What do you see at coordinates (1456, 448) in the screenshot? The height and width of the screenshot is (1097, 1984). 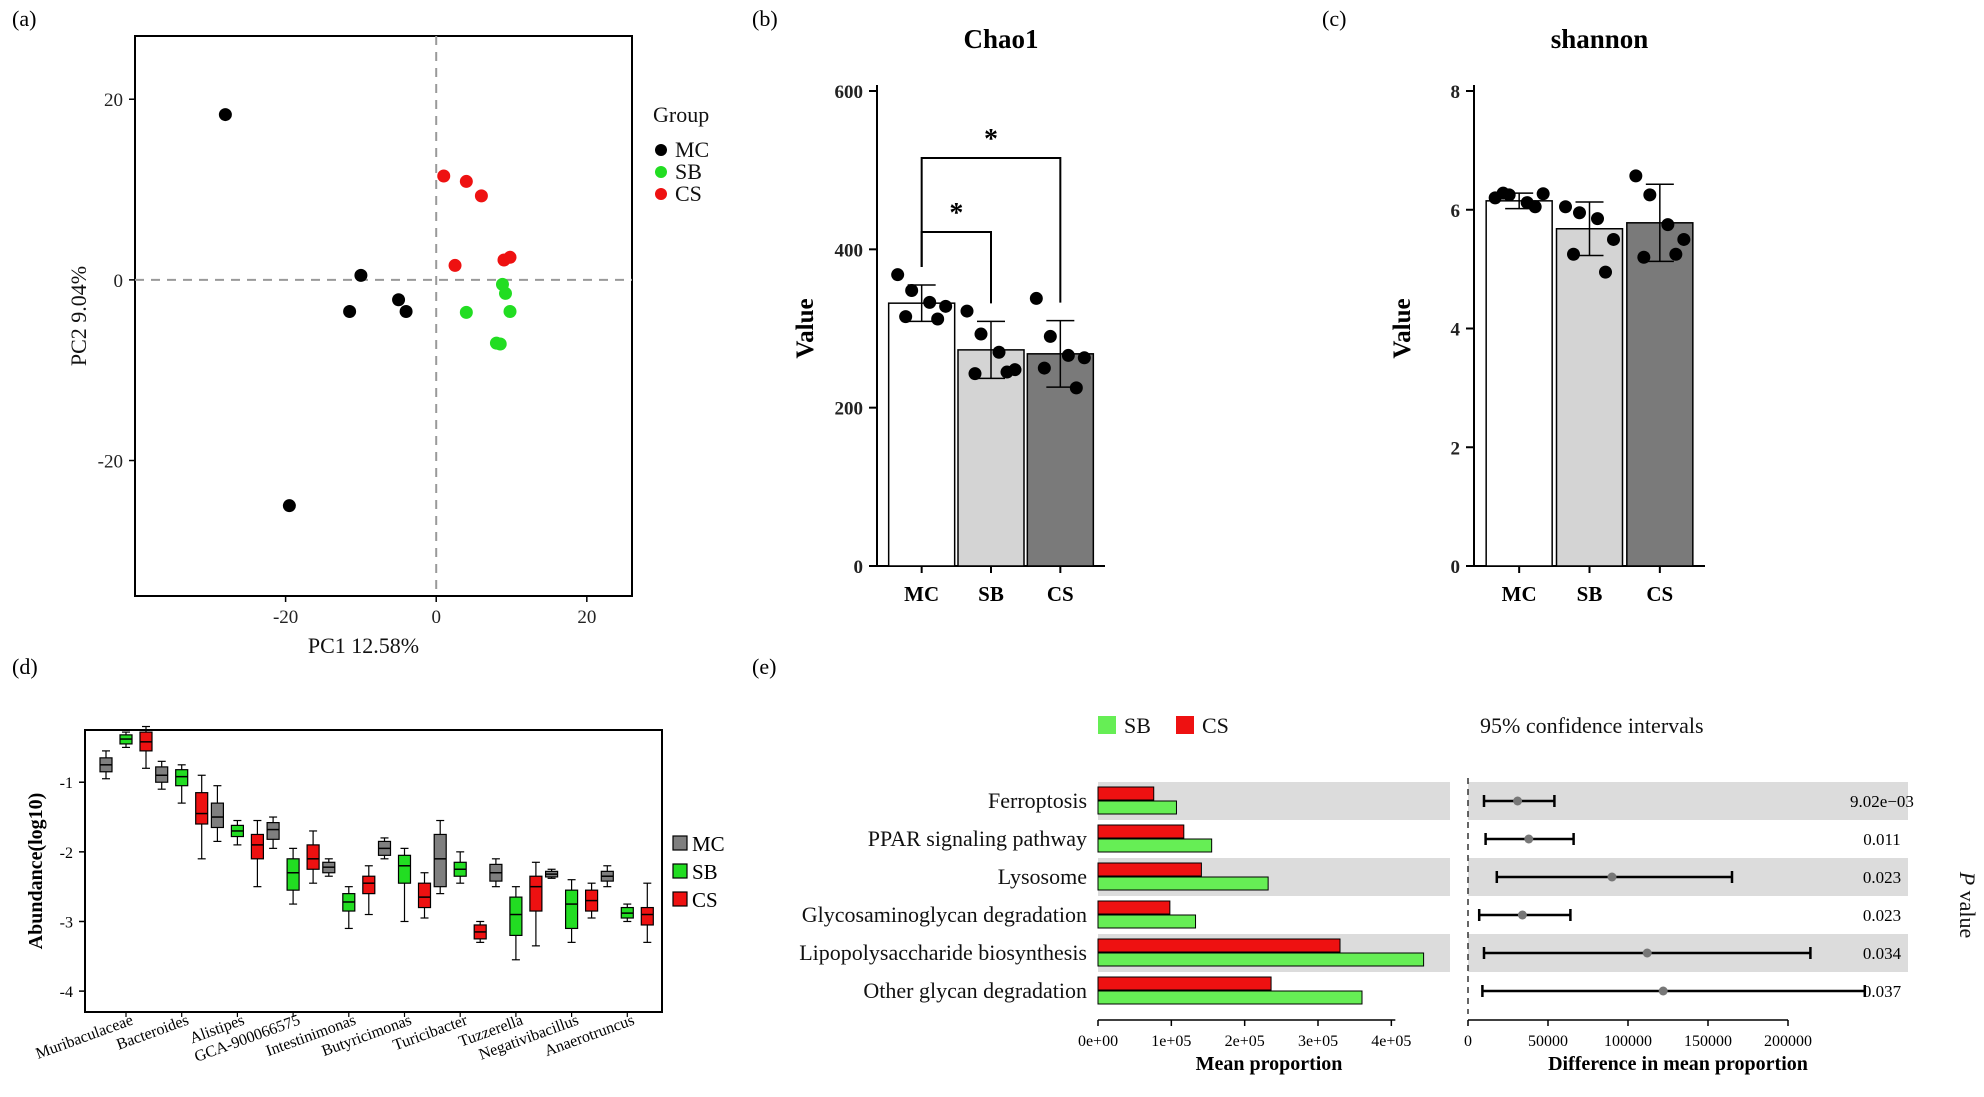 I see `y-tick-label: 2` at bounding box center [1456, 448].